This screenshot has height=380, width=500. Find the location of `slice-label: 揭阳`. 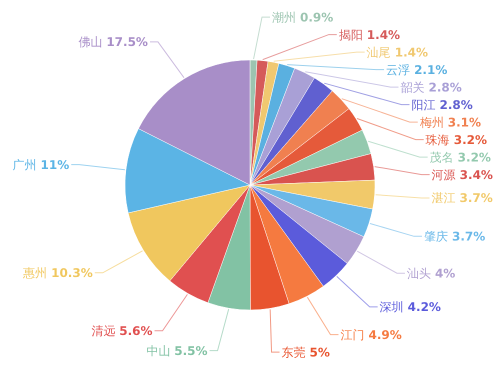

slice-label: 揭阳 is located at coordinates (350, 35).